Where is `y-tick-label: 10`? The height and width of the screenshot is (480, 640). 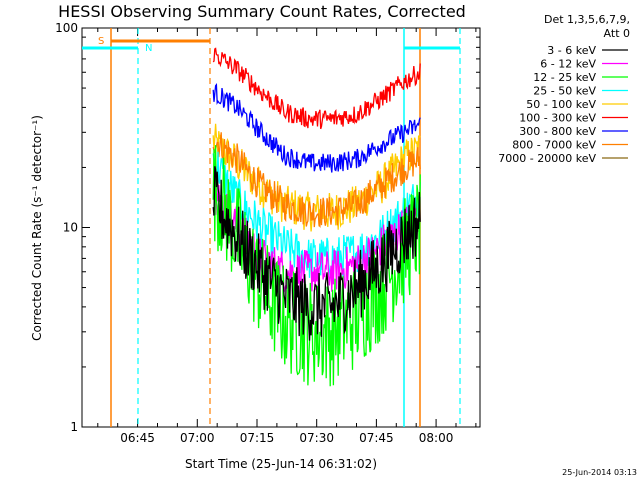 y-tick-label: 10 is located at coordinates (70, 228).